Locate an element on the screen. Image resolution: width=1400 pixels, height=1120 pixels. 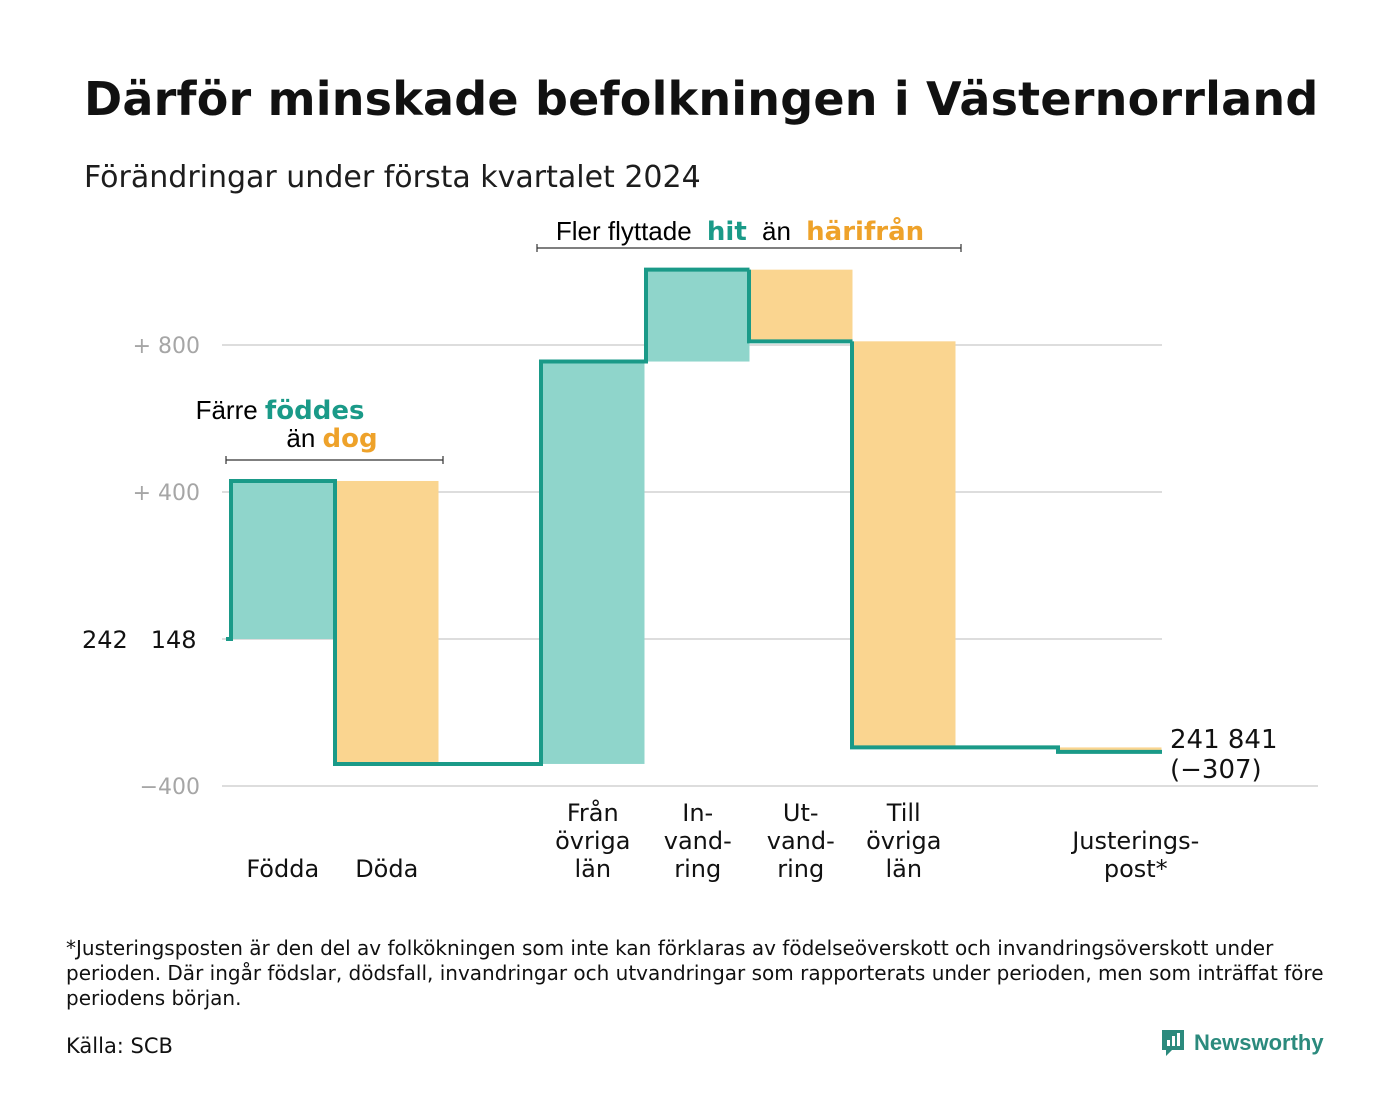
svg-text:Fler flyttade hit: Fler flyttade hit än härifrån is located at coordinates (740, 231).